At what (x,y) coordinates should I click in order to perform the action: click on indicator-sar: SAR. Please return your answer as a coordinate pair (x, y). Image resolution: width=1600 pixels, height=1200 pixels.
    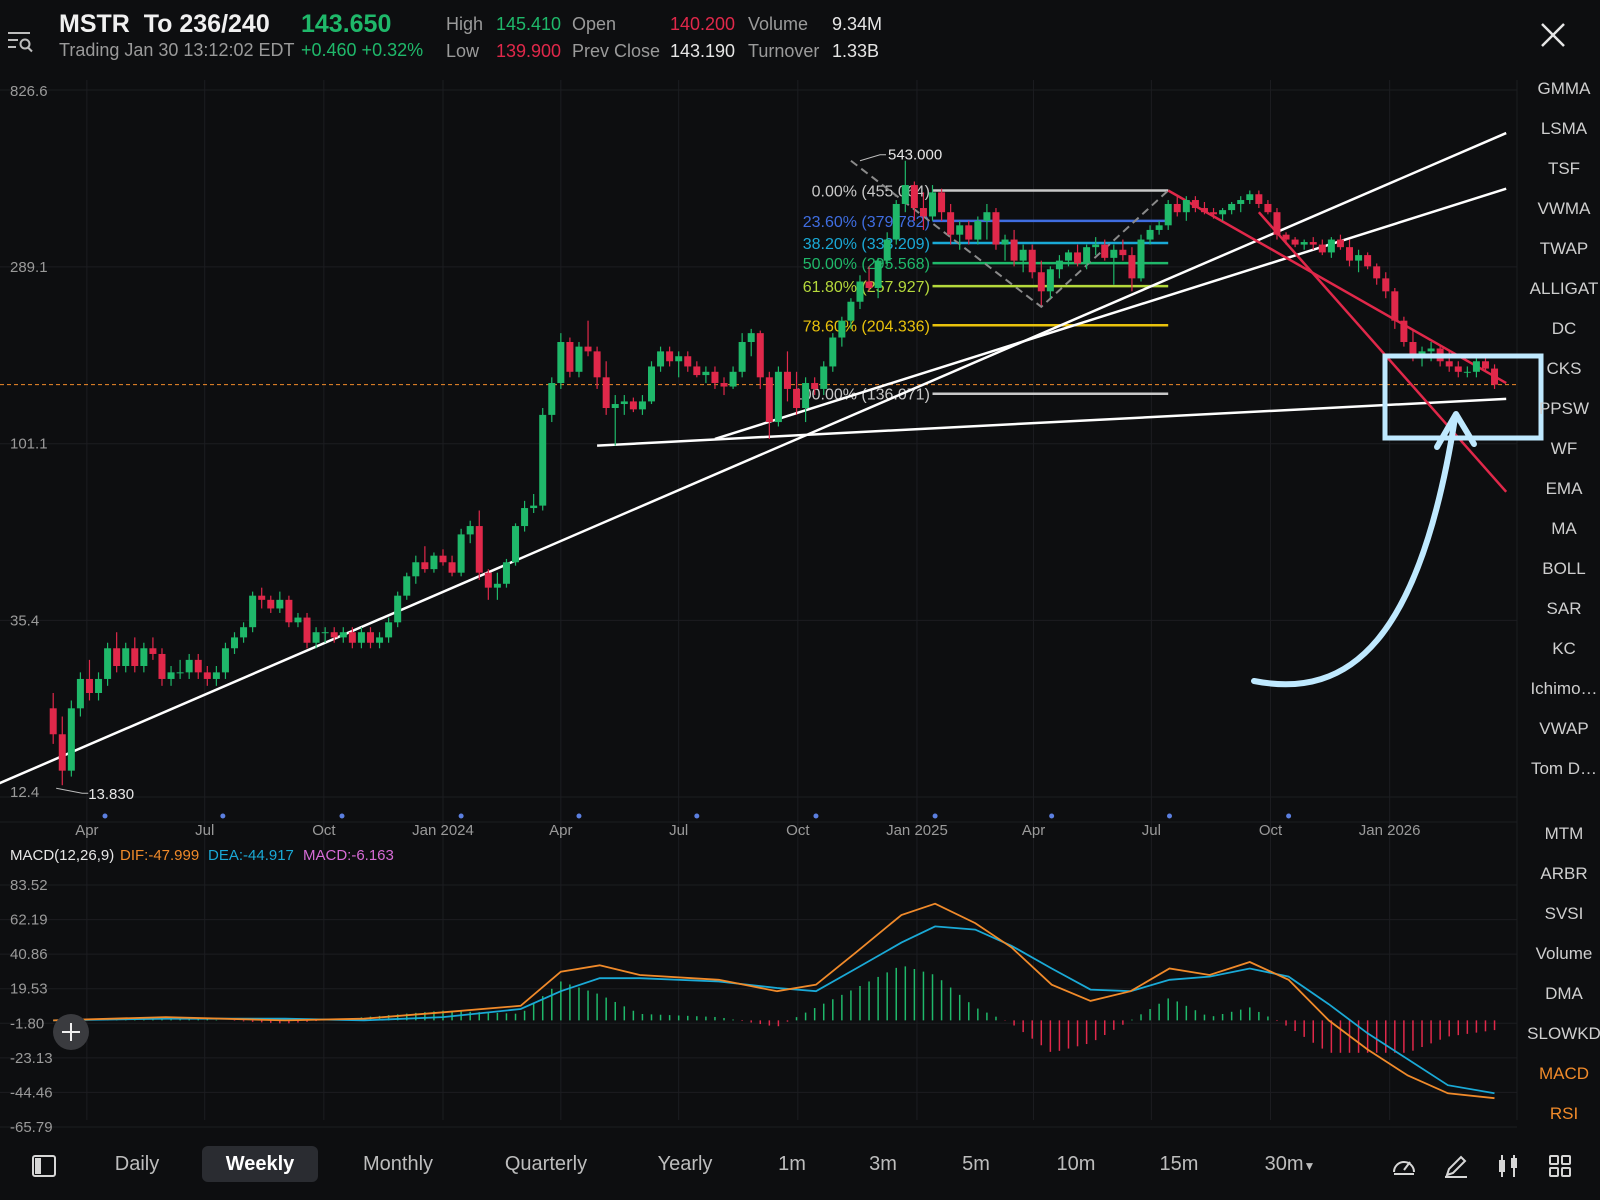
    Looking at the image, I should click on (1564, 608).